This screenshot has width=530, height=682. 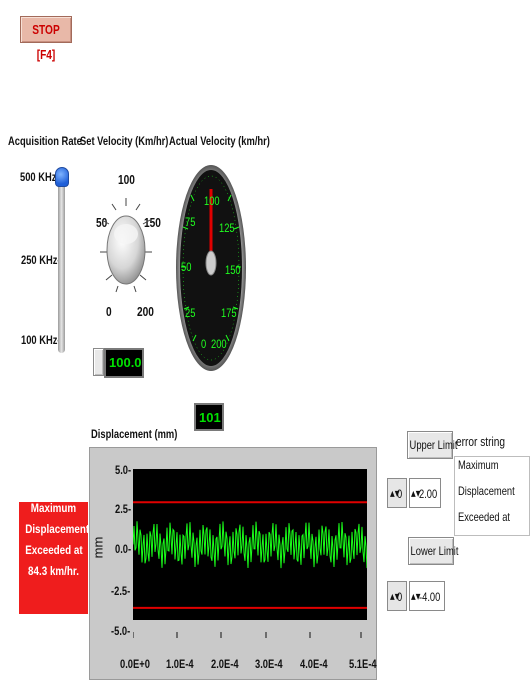 I want to click on alarm-line-2: Displacement, so click(x=57, y=529).